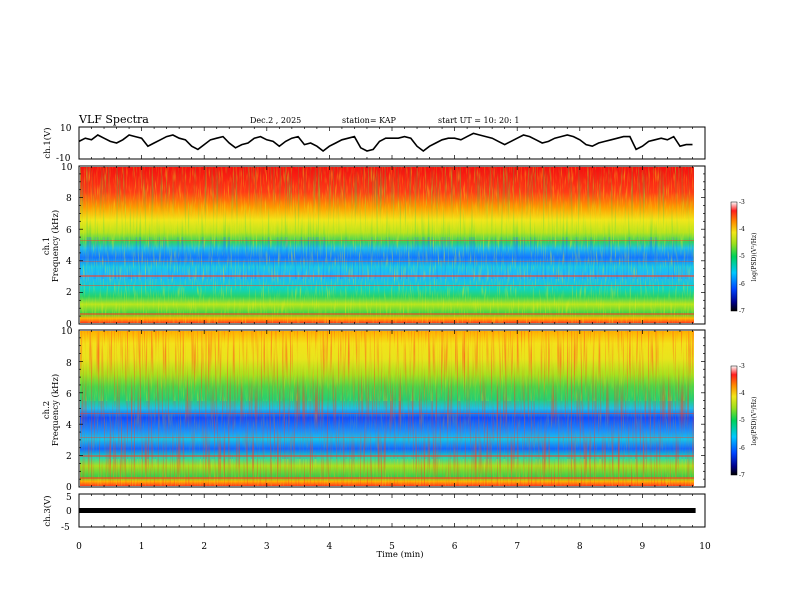 Image resolution: width=792 pixels, height=612 pixels. I want to click on ch2-channel-label: ch.2, so click(47, 410).